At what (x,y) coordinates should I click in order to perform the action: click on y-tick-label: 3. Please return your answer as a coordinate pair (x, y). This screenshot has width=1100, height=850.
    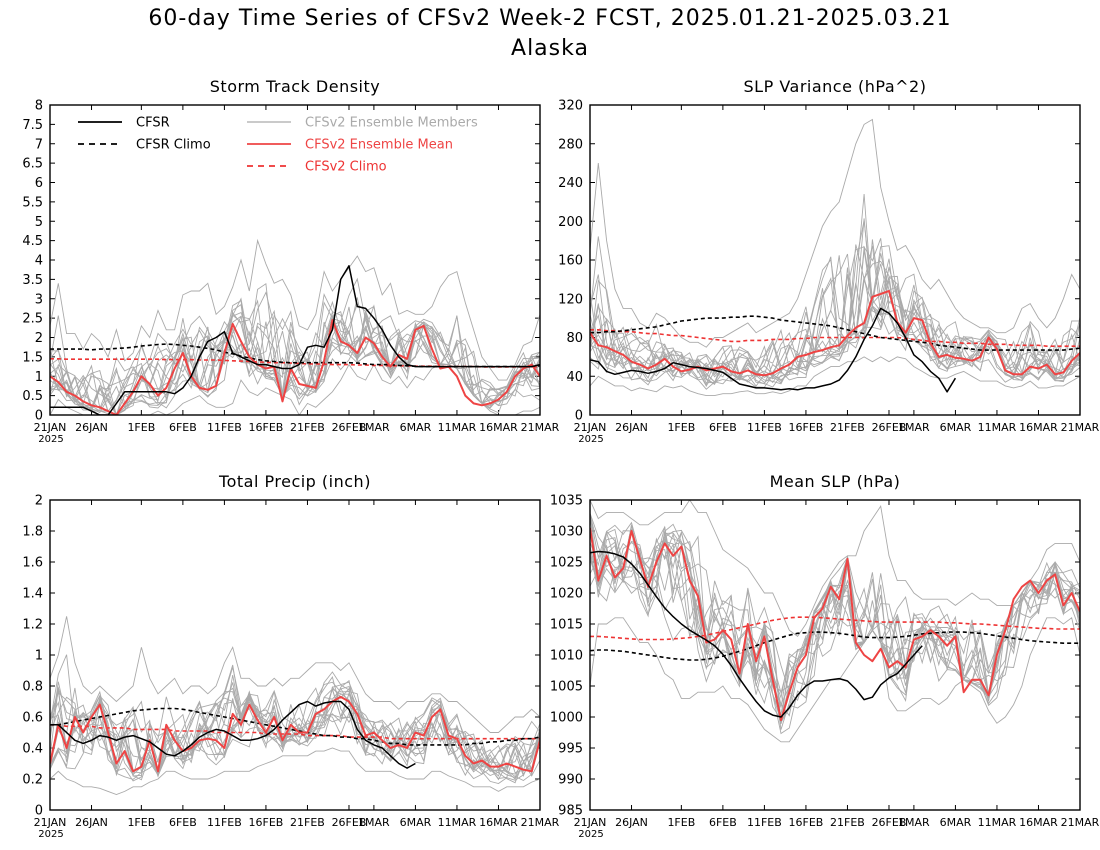
    Looking at the image, I should click on (39, 299).